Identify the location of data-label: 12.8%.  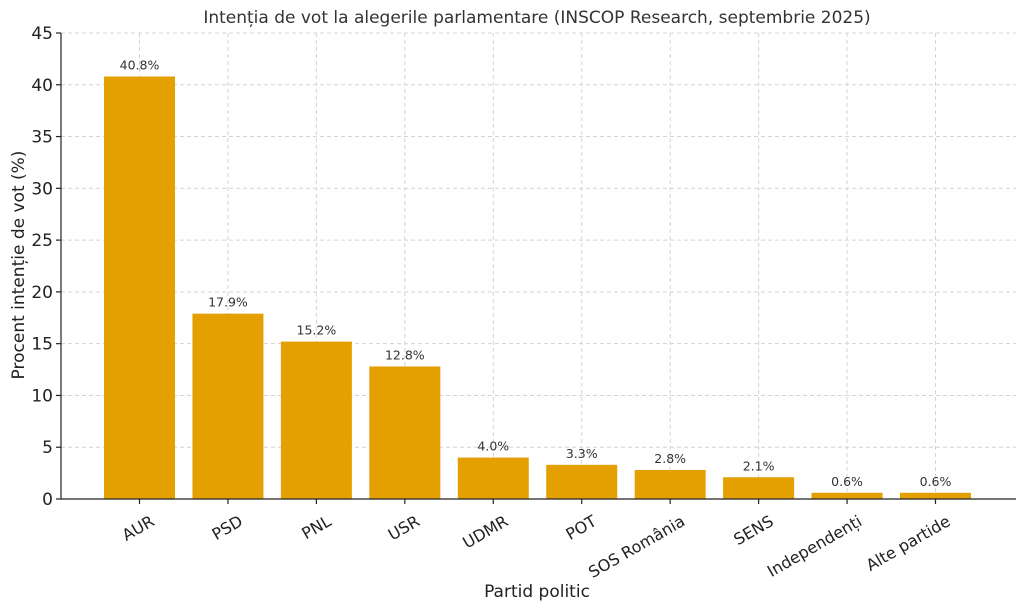
(405, 354).